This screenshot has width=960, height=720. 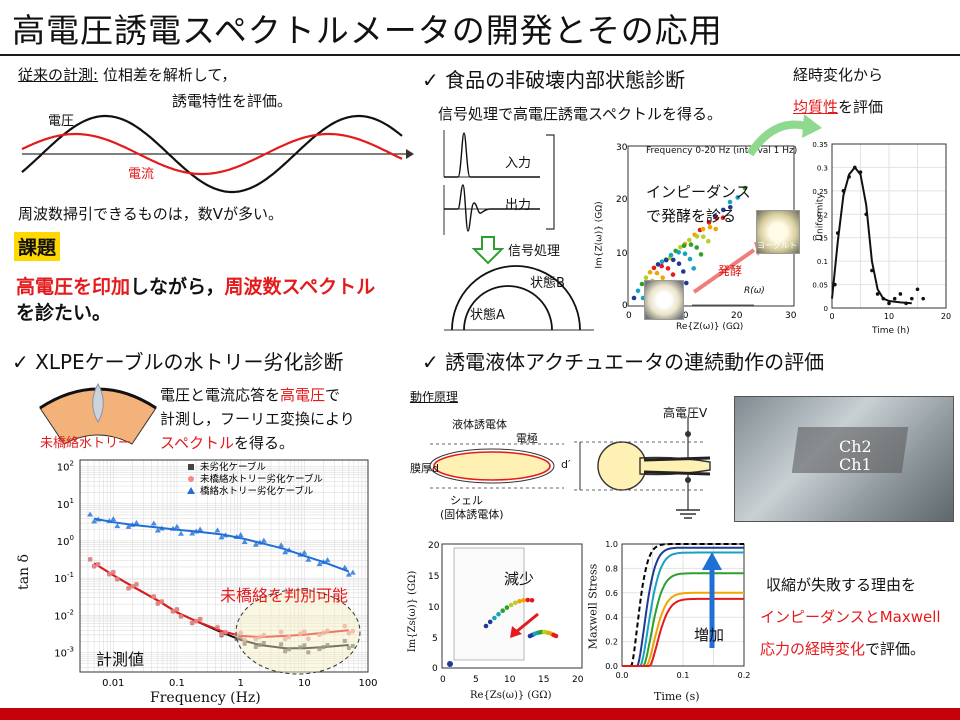 I want to click on maxwell-series, so click(x=683, y=605).